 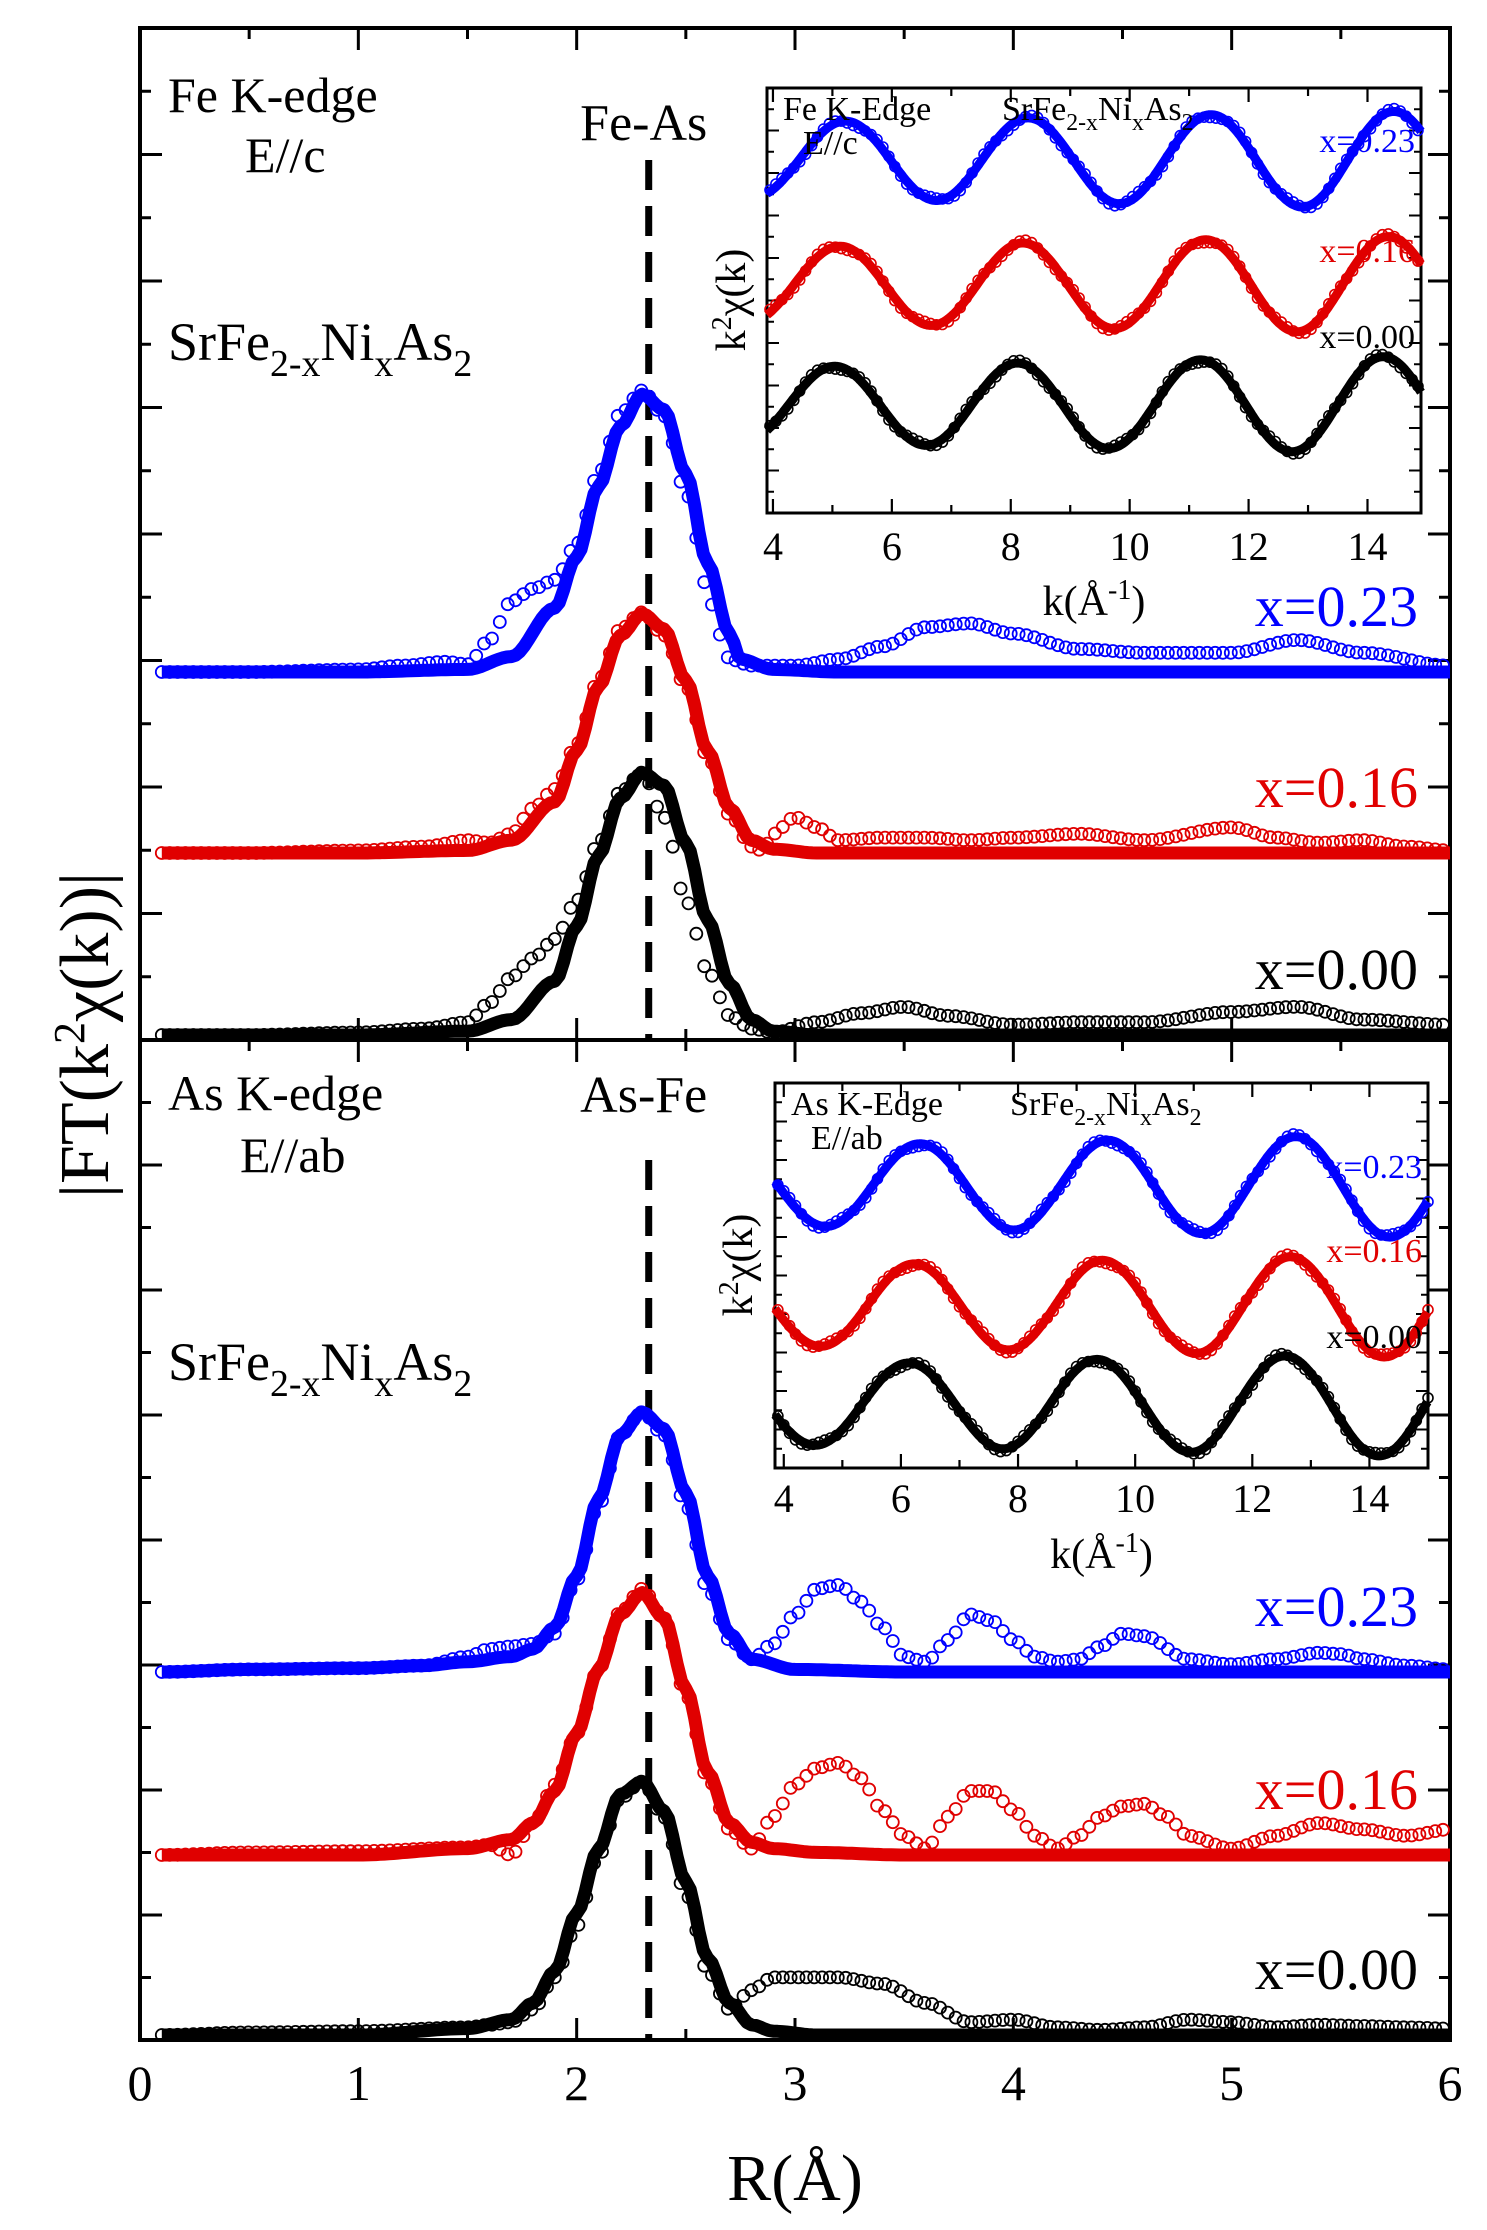 What do you see at coordinates (1367, 337) in the screenshot?
I see `inset-series-label-fe_inset-x000: x=0.00` at bounding box center [1367, 337].